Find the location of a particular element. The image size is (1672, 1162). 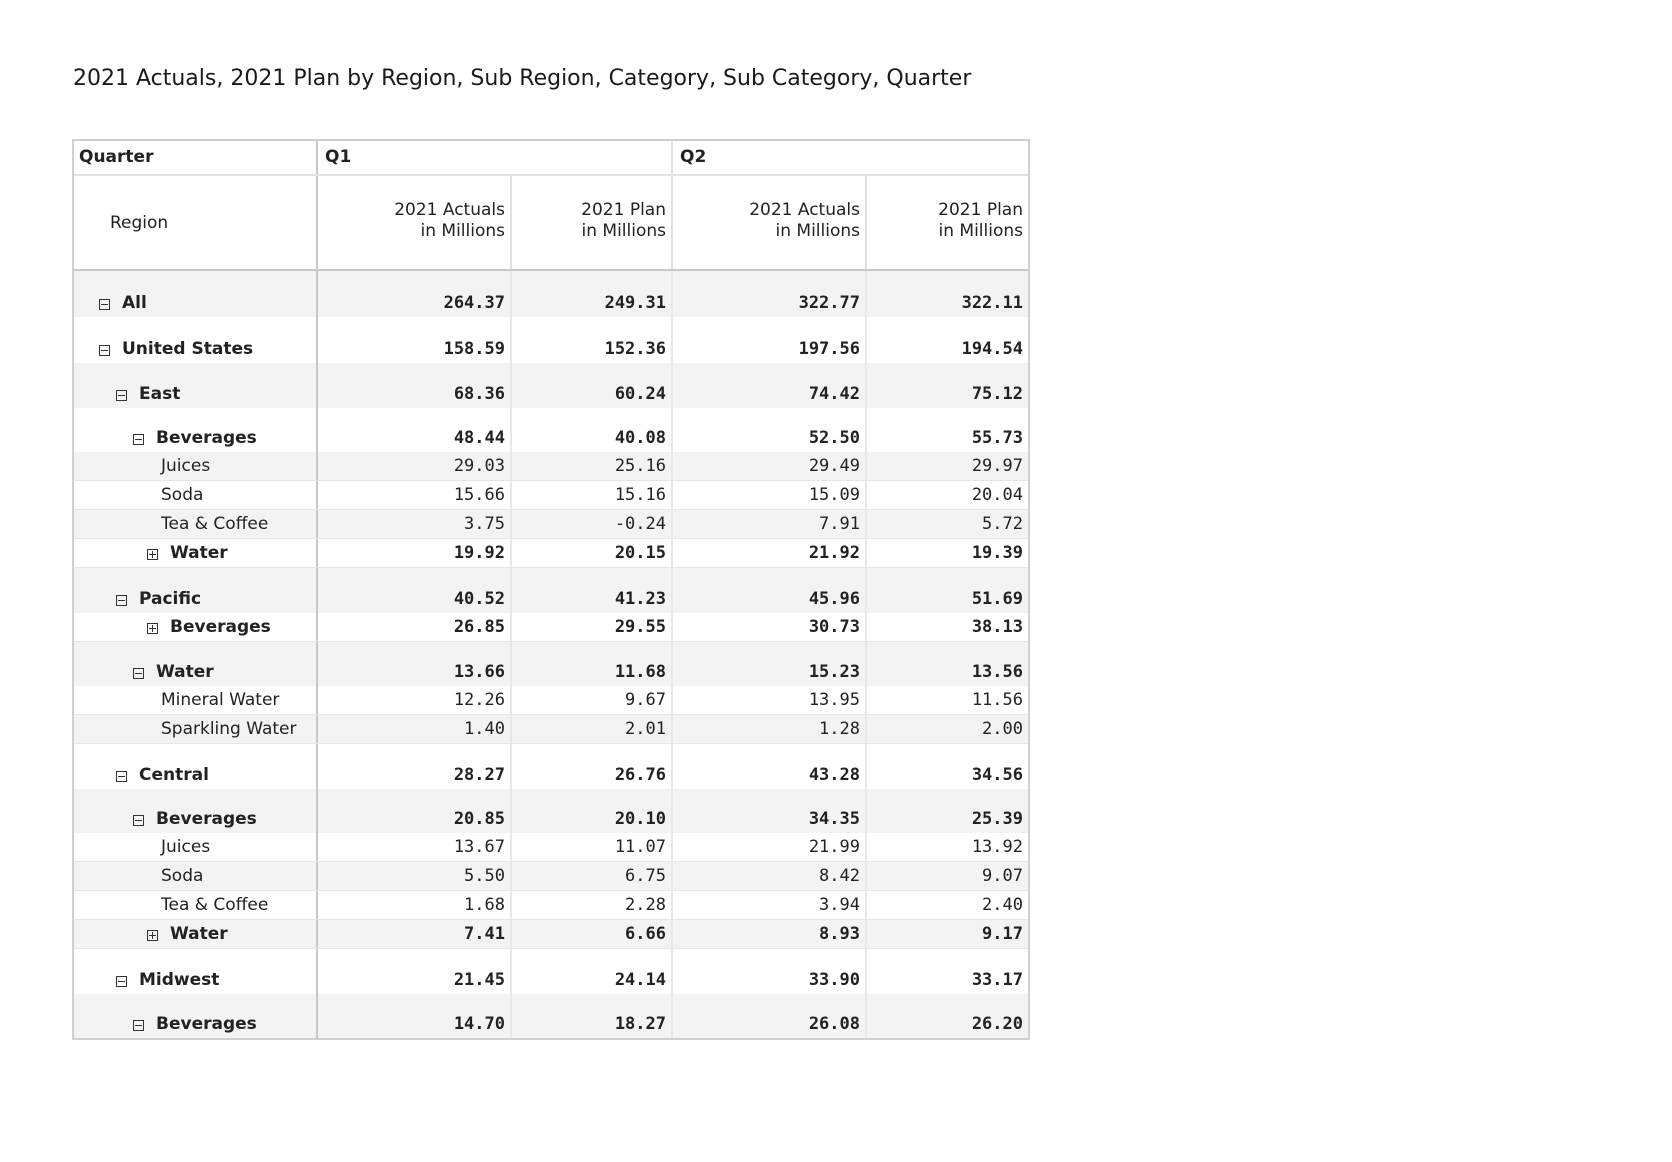

q1-plan-cell: 11.07 is located at coordinates (592, 847).